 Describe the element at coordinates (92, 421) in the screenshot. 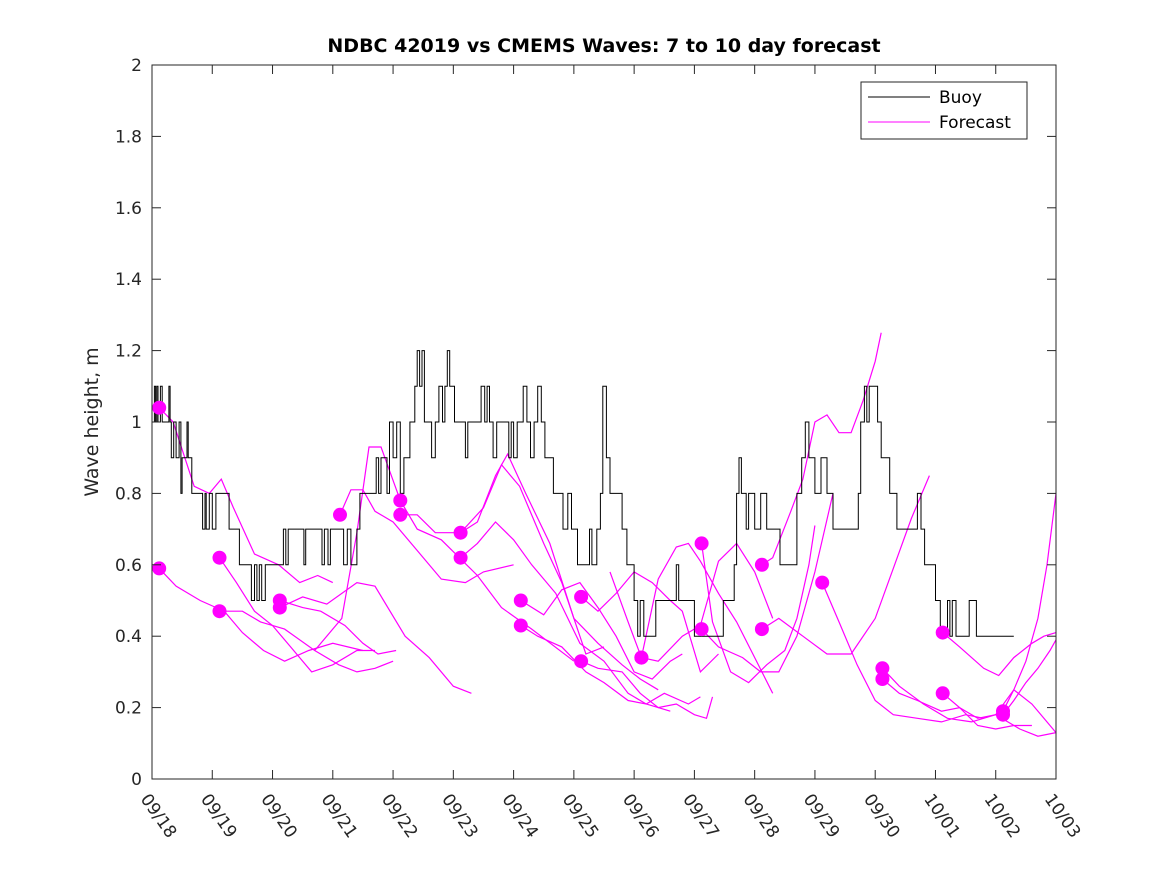

I see `y-axis-label: Wave height, m` at that location.